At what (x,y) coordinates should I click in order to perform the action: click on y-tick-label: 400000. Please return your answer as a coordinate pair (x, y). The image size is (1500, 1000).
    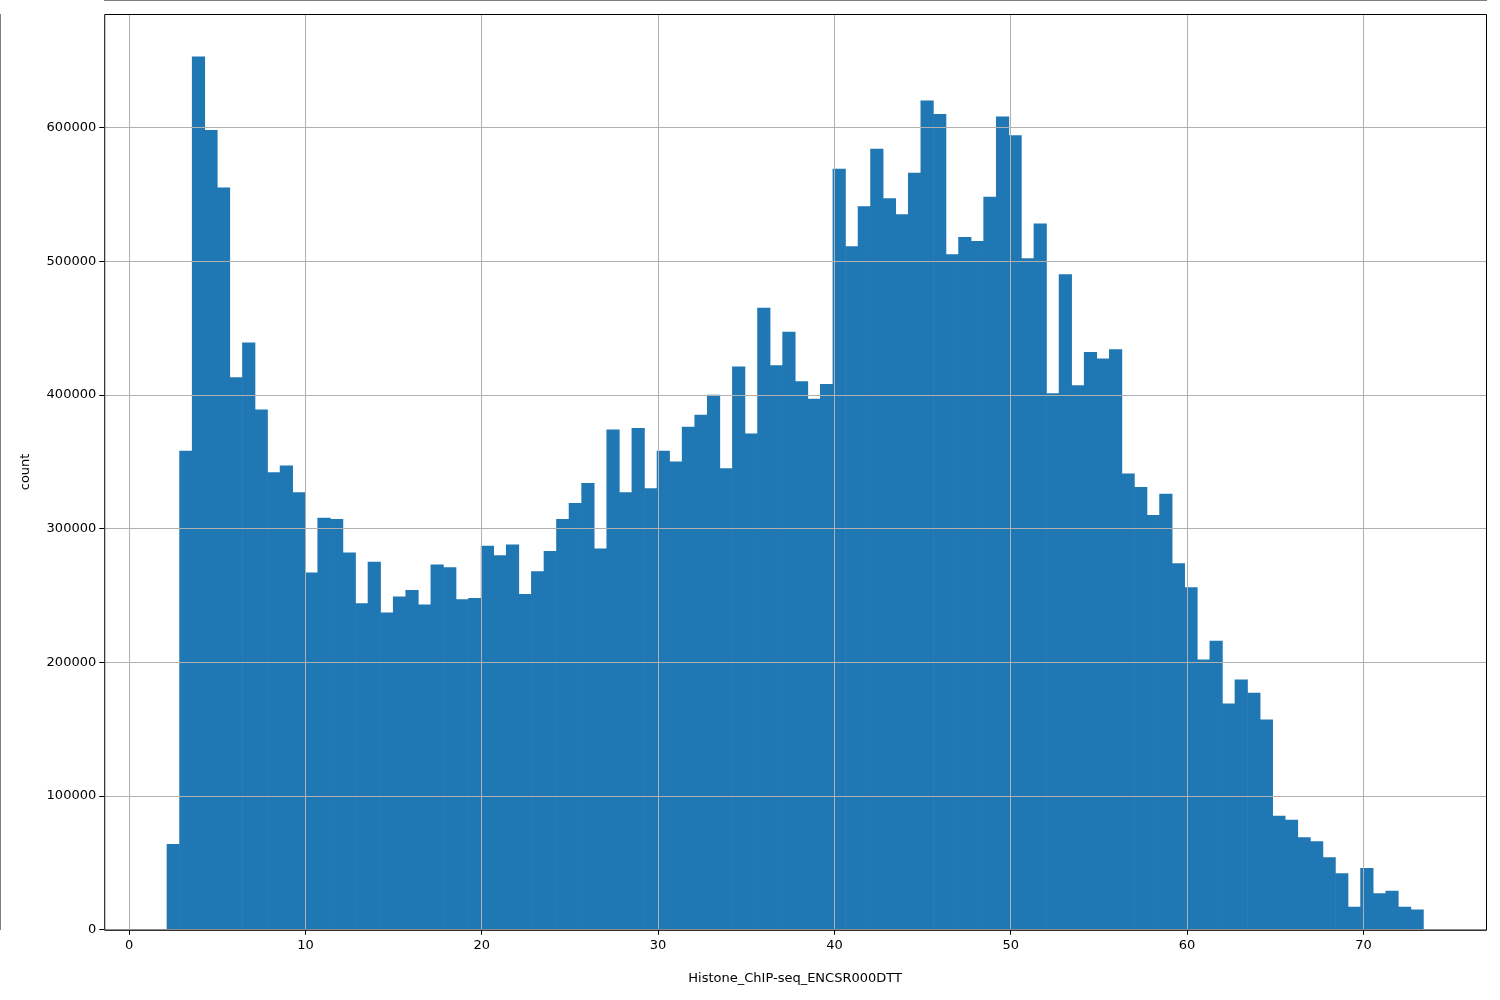
    Looking at the image, I should click on (71, 394).